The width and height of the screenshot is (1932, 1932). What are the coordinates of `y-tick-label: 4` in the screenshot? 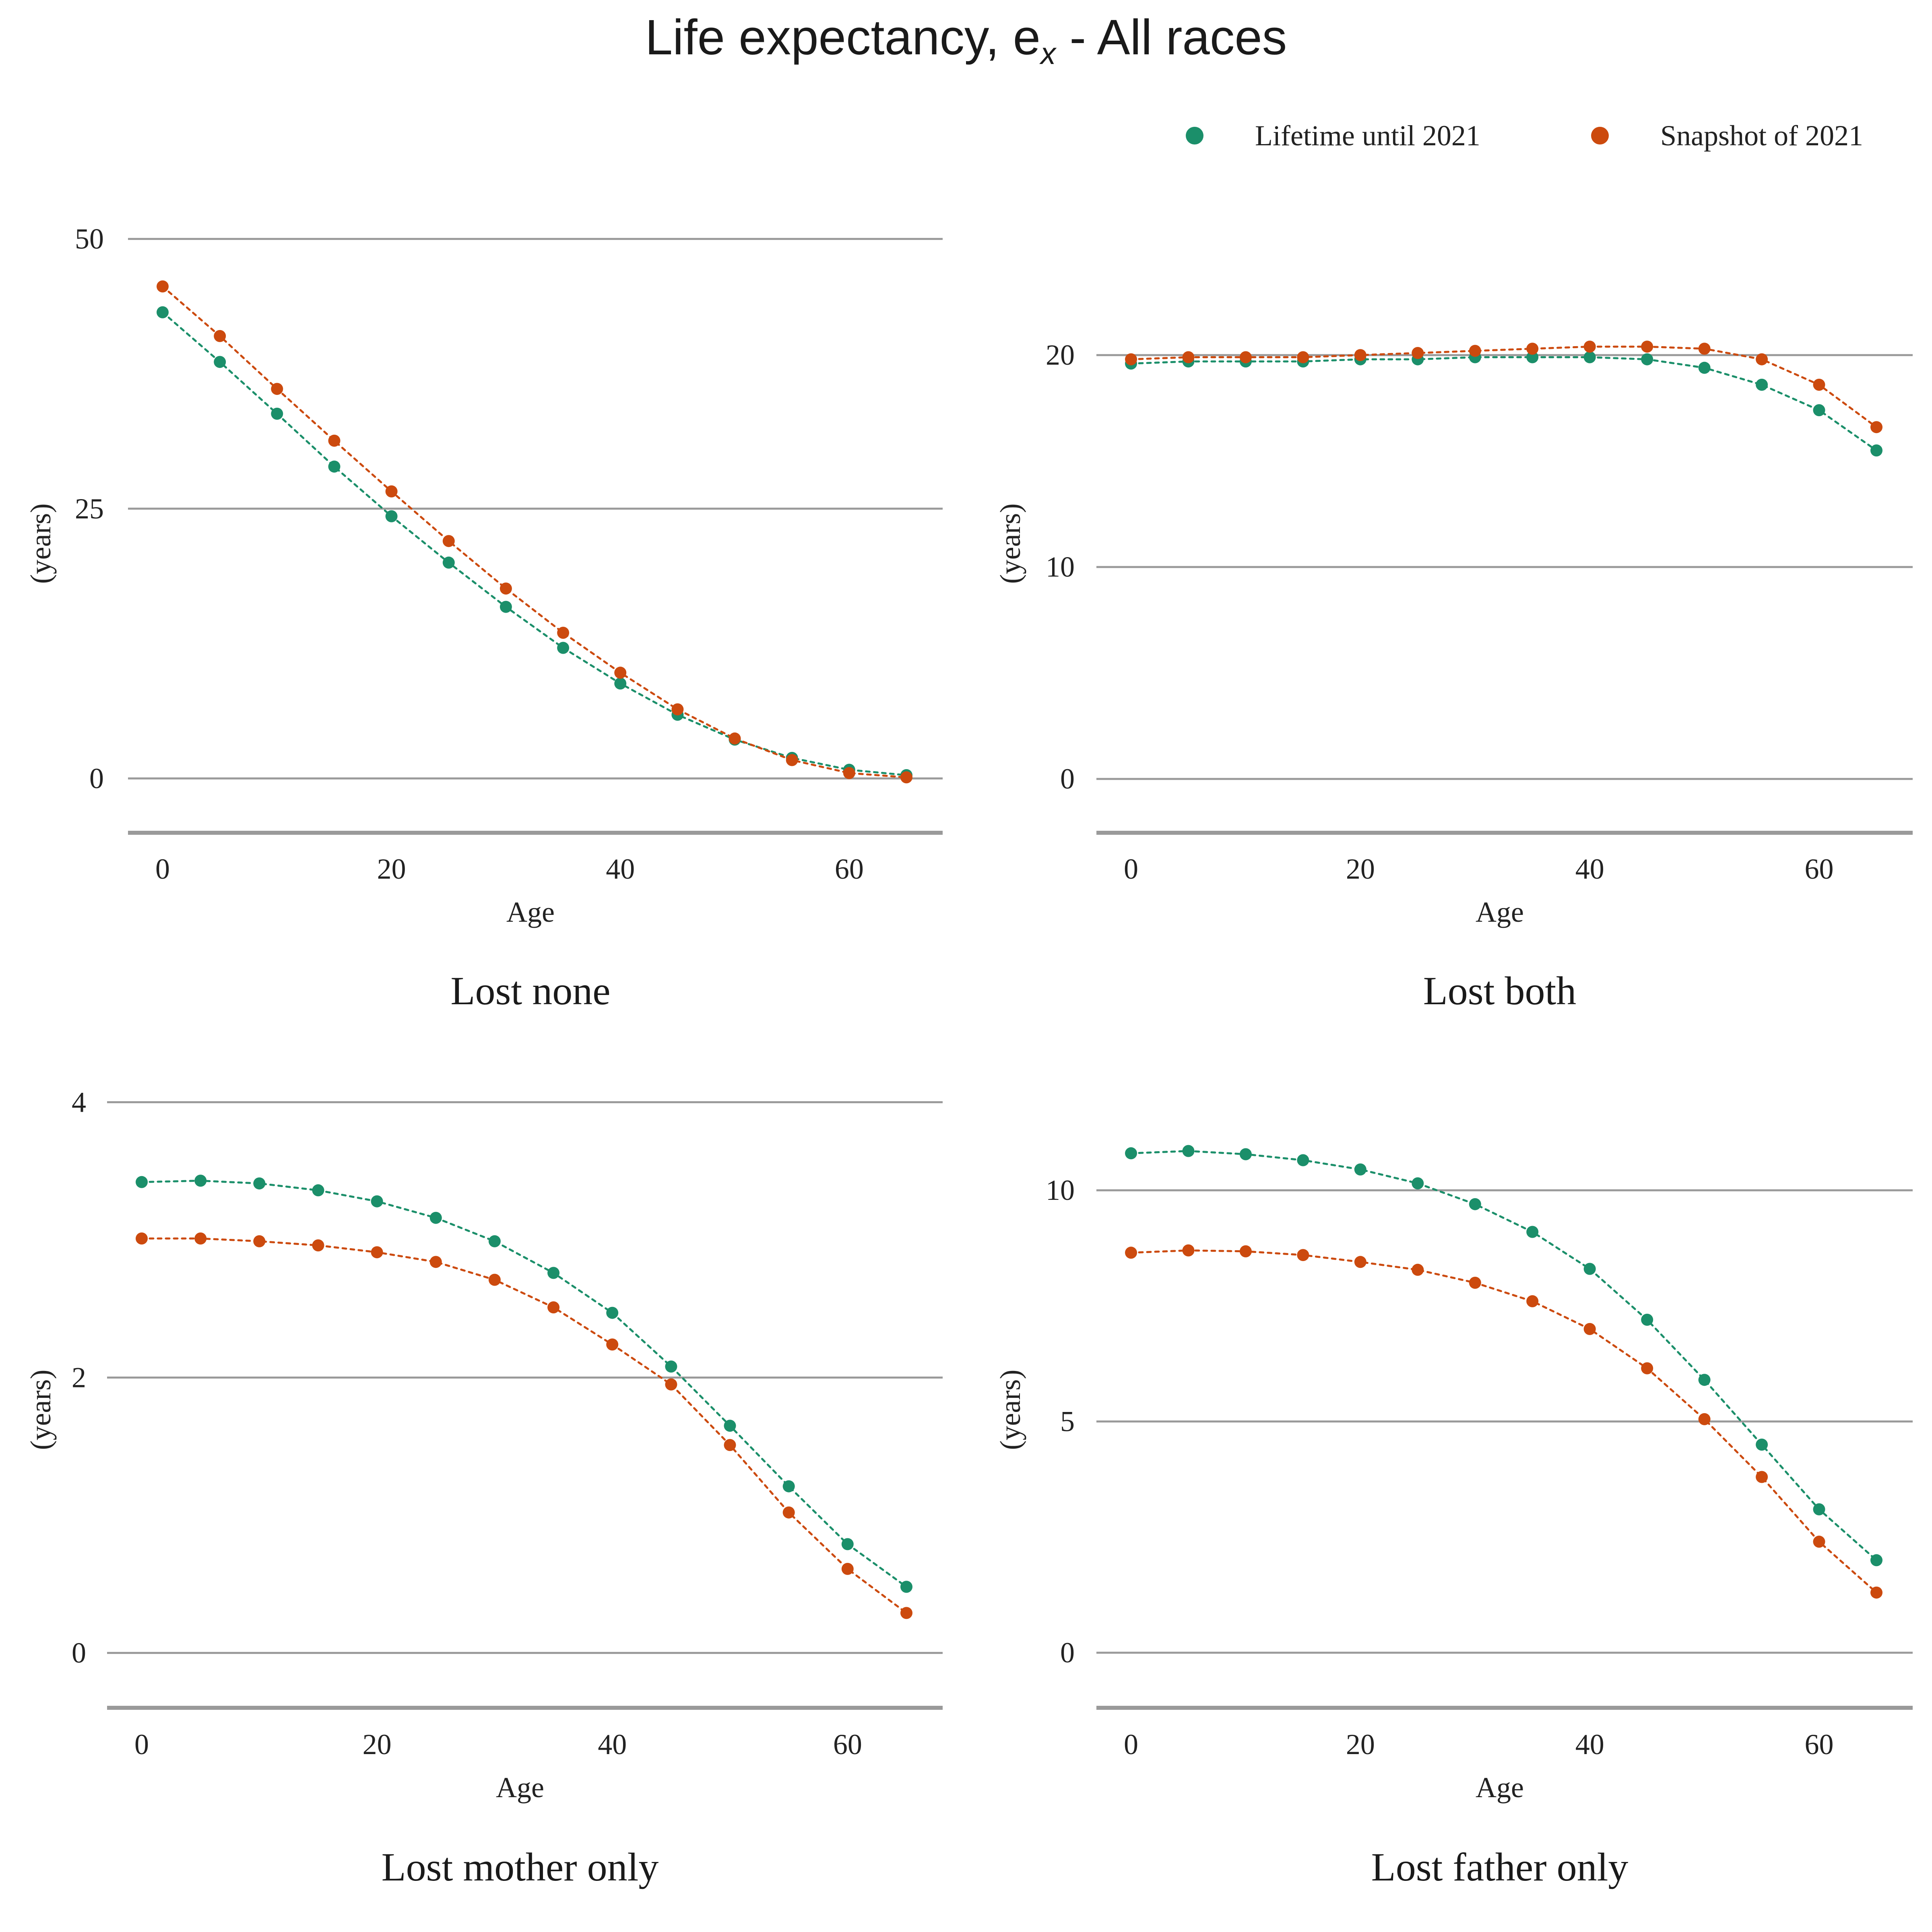 It's located at (79, 1102).